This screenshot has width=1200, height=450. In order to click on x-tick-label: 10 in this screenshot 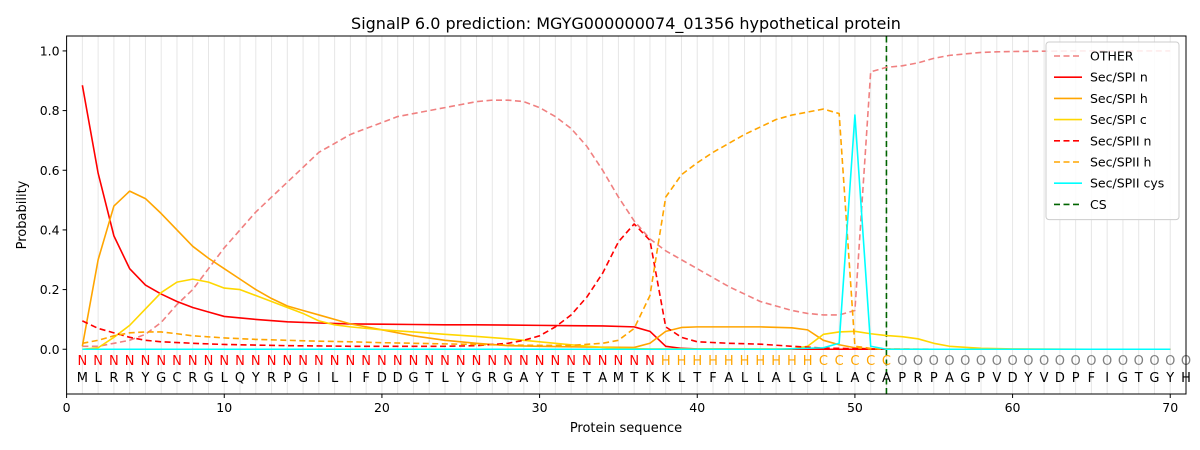, I will do `click(224, 407)`.